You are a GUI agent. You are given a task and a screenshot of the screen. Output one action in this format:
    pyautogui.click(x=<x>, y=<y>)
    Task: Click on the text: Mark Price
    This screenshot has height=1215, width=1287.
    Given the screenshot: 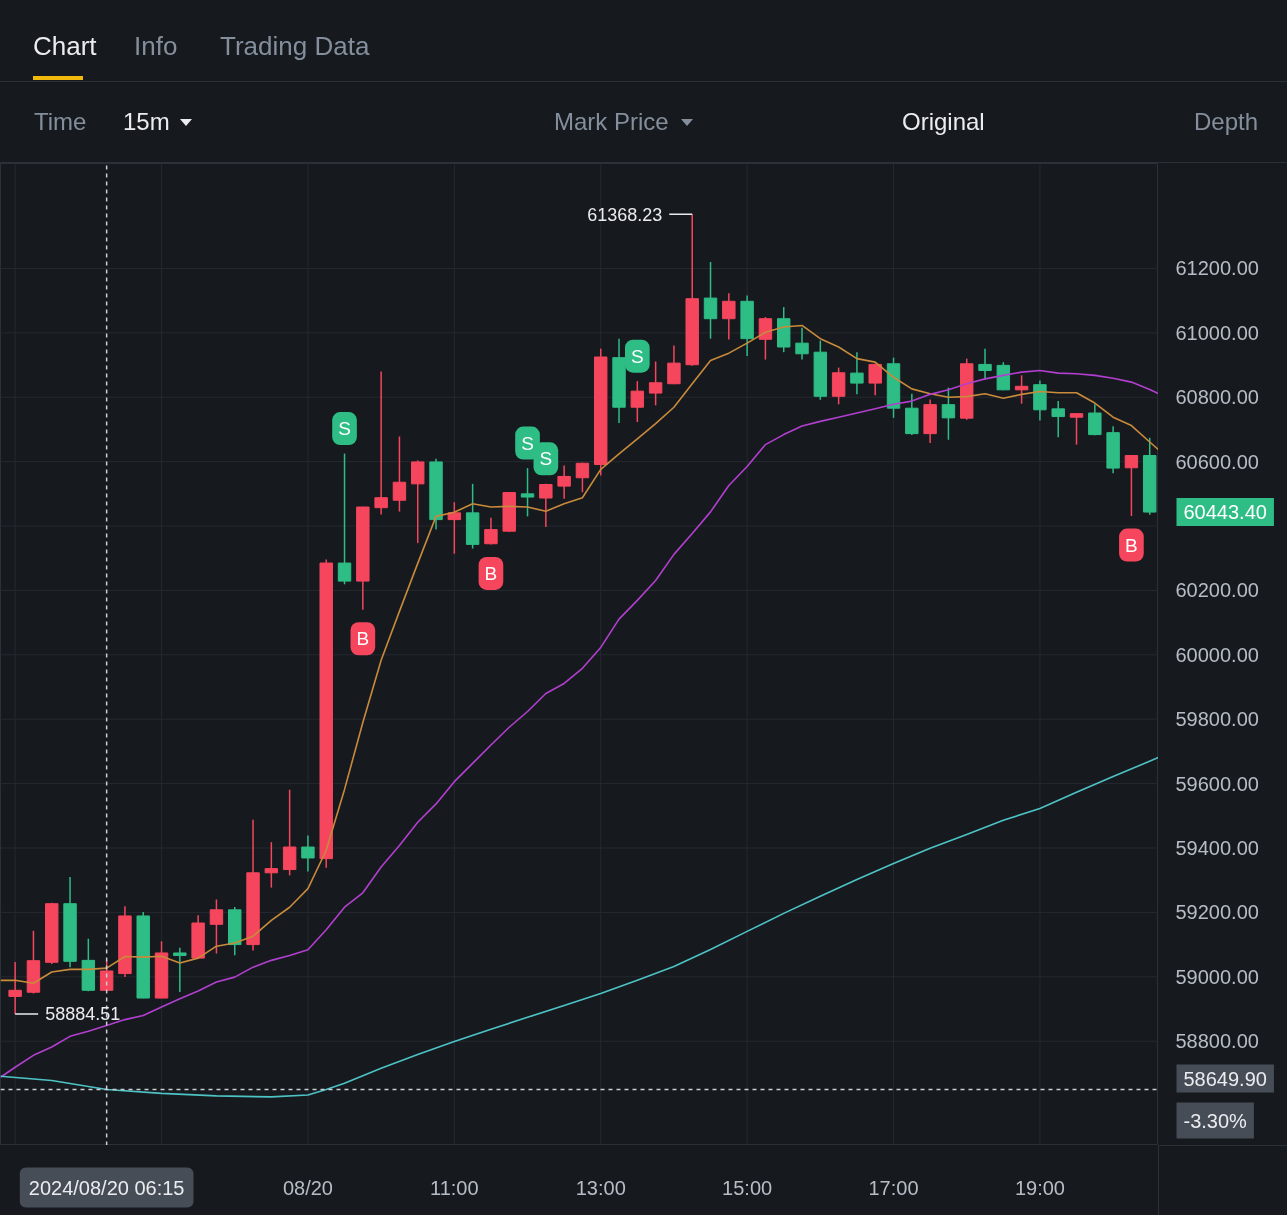 What is the action you would take?
    pyautogui.click(x=611, y=122)
    